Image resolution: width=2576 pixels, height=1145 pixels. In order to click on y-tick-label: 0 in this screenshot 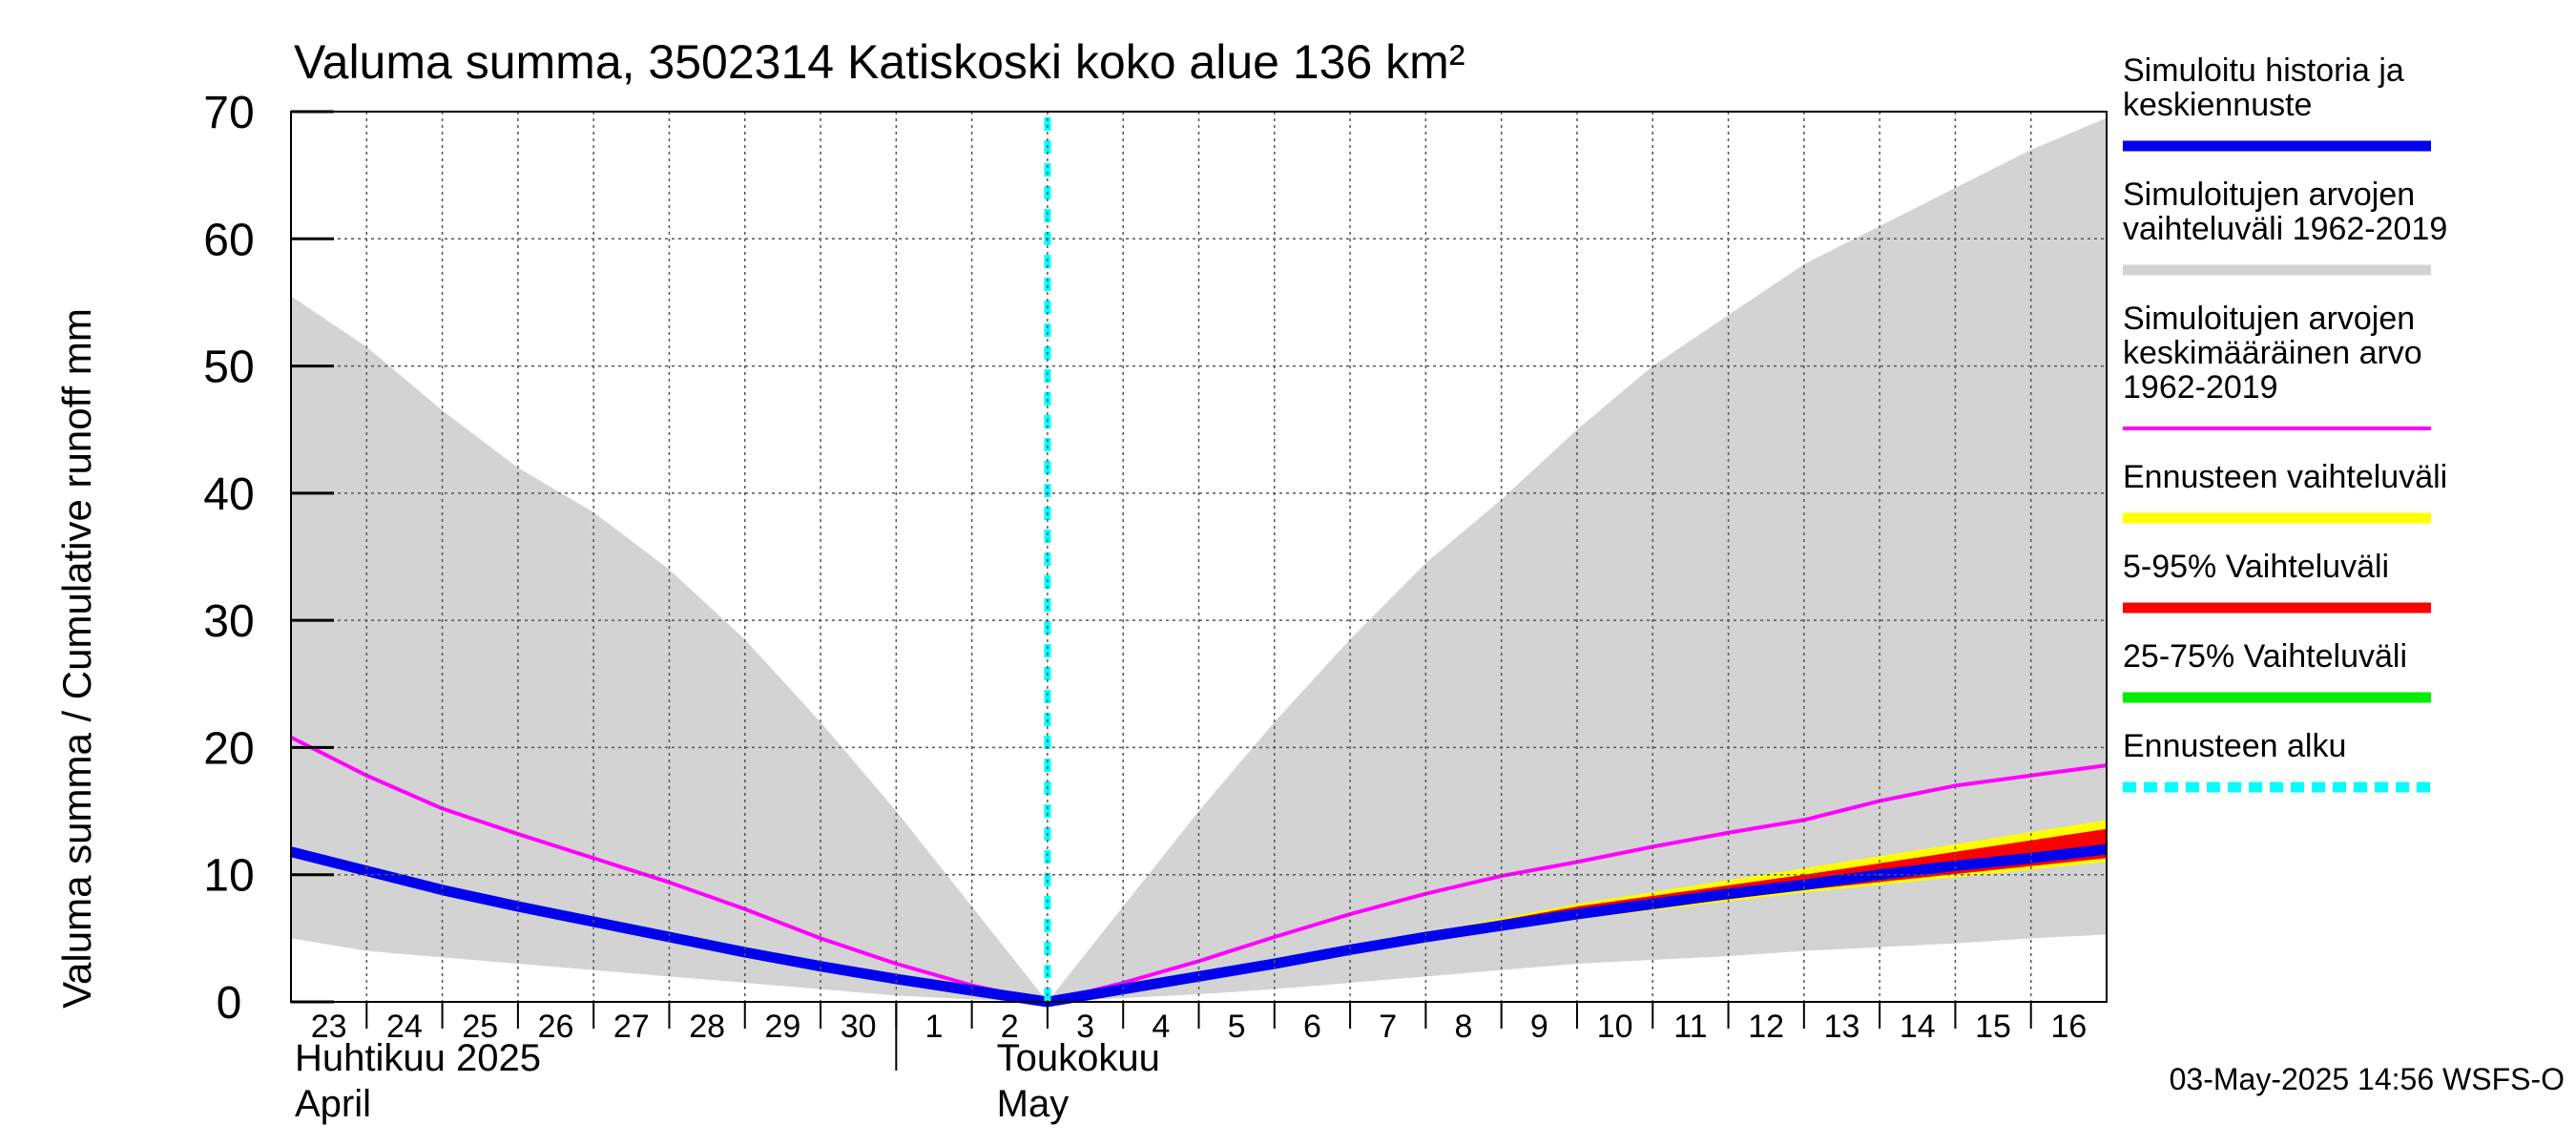, I will do `click(229, 1004)`.